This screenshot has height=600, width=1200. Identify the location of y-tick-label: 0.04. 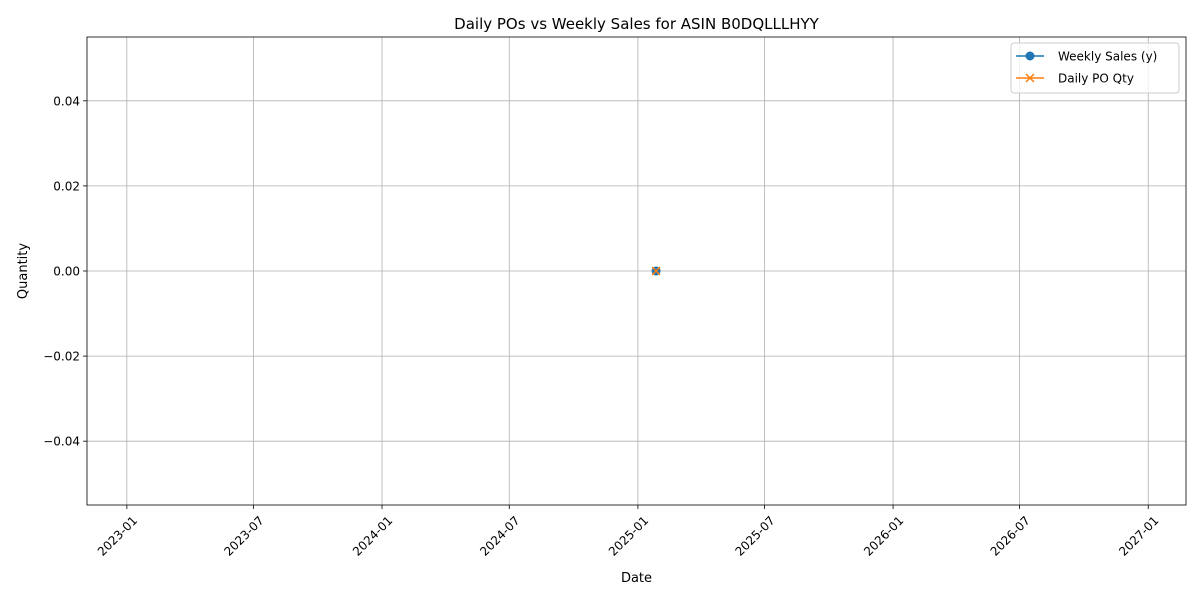
(66, 101).